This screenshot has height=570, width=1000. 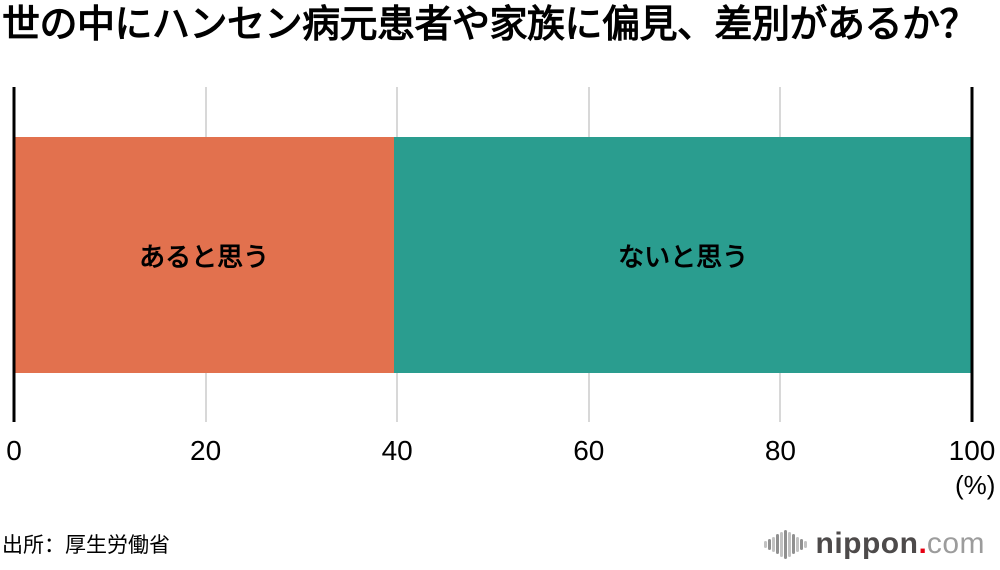 I want to click on x-tick-label: 40, so click(x=397, y=450).